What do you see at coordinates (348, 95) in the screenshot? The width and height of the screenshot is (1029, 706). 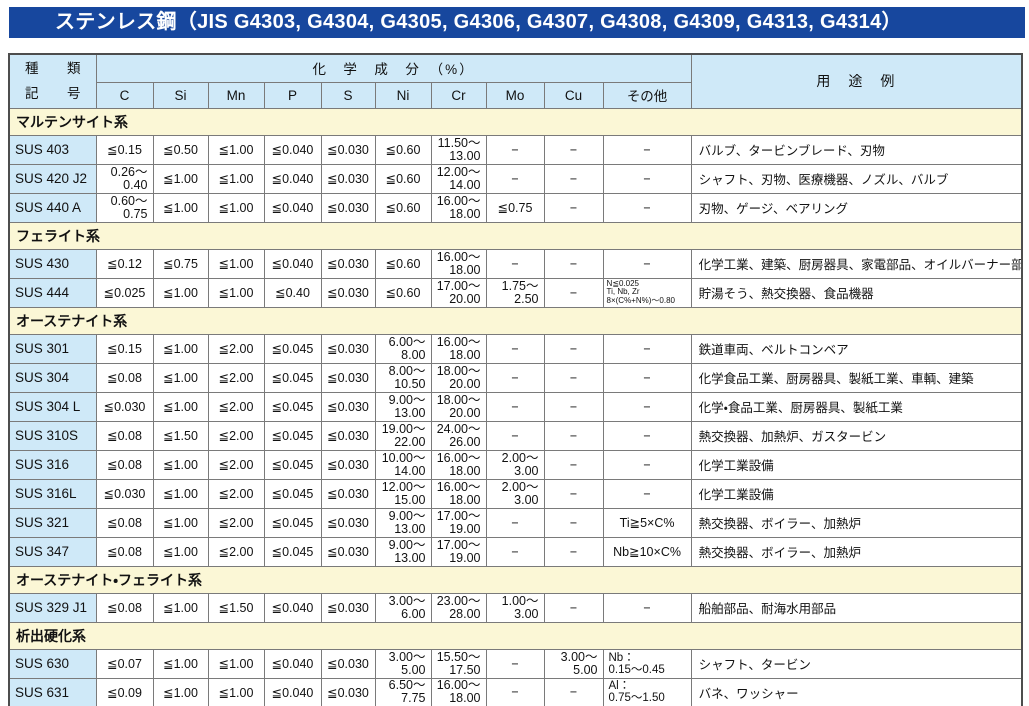 I see `header-element-s: S` at bounding box center [348, 95].